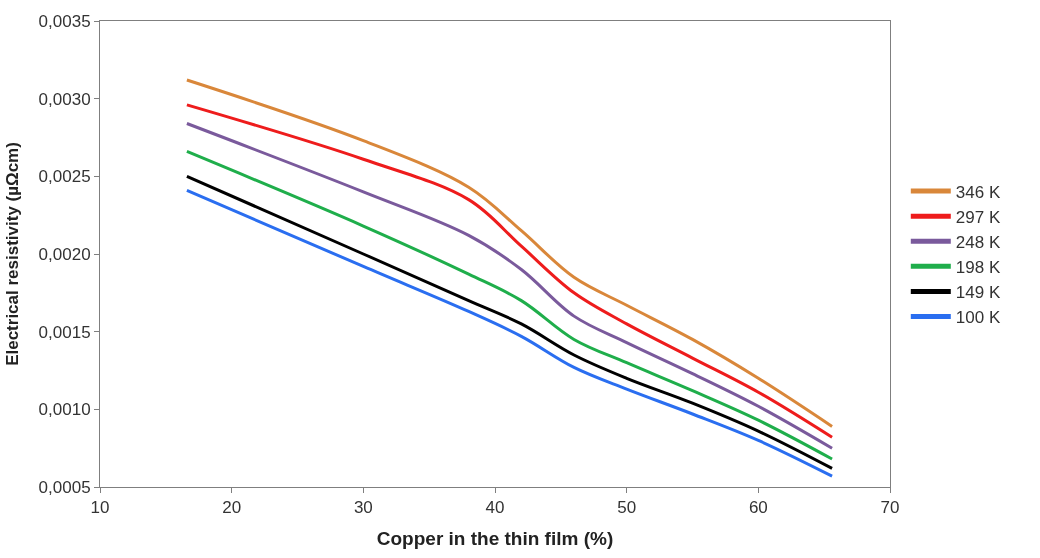  I want to click on y-tick-label: 0,0010, so click(64, 410).